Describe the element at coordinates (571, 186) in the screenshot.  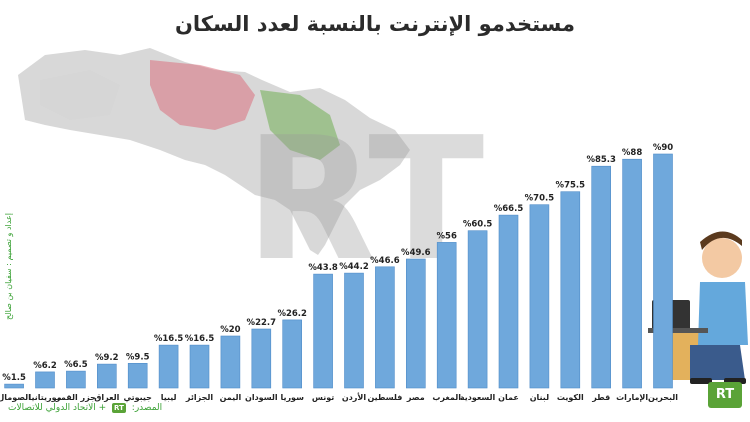
I see `bar-value-label-3: %75.5` at that location.